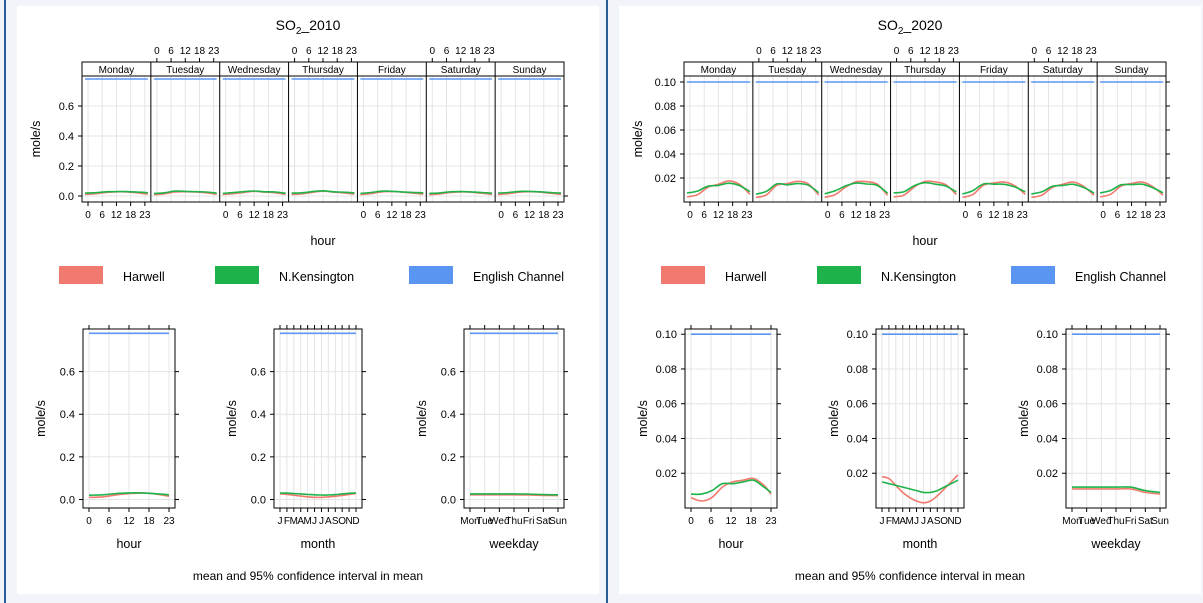  What do you see at coordinates (1086, 521) in the screenshot?
I see `x-tick-label: Tue` at bounding box center [1086, 521].